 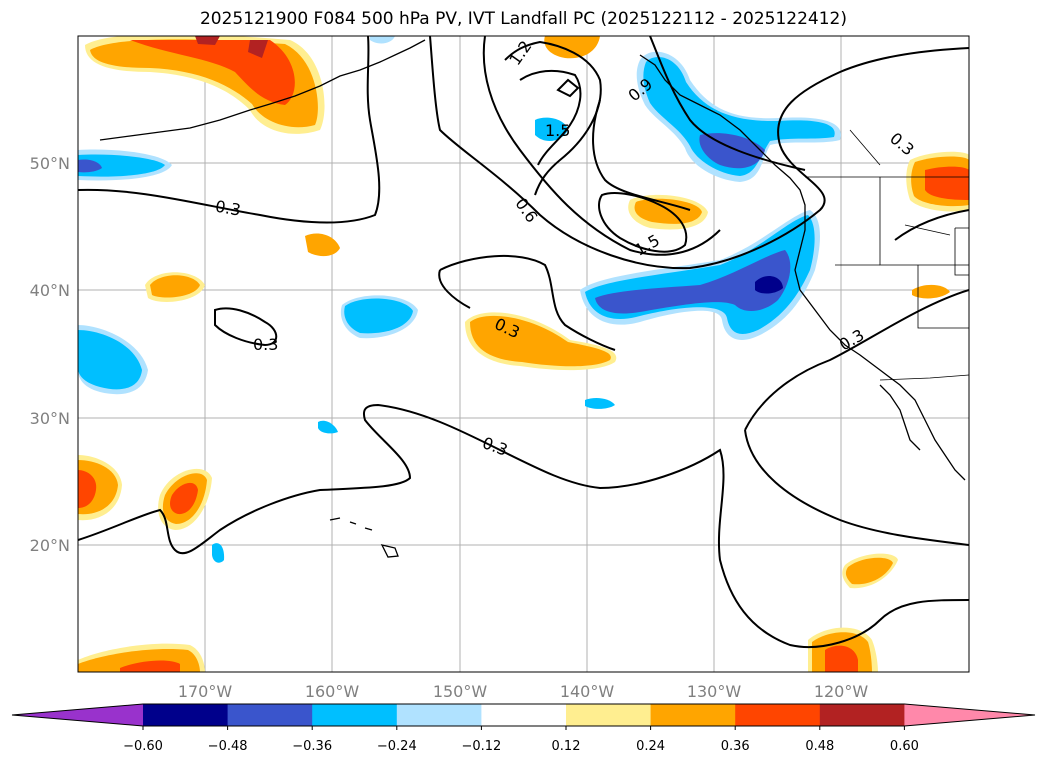 I want to click on colorbar-tick-label: 0.12, so click(x=566, y=746).